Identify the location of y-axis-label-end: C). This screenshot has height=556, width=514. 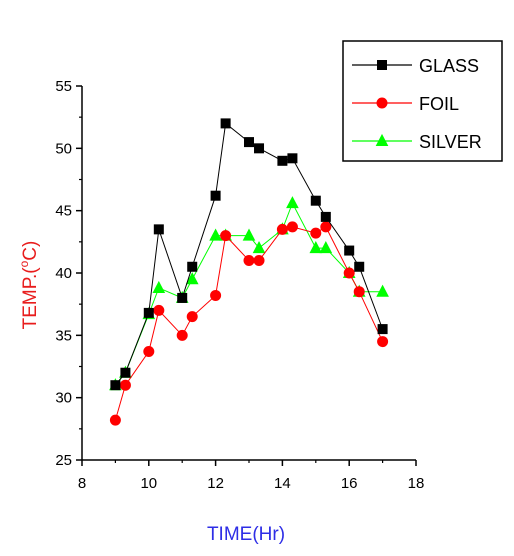
(30, 251).